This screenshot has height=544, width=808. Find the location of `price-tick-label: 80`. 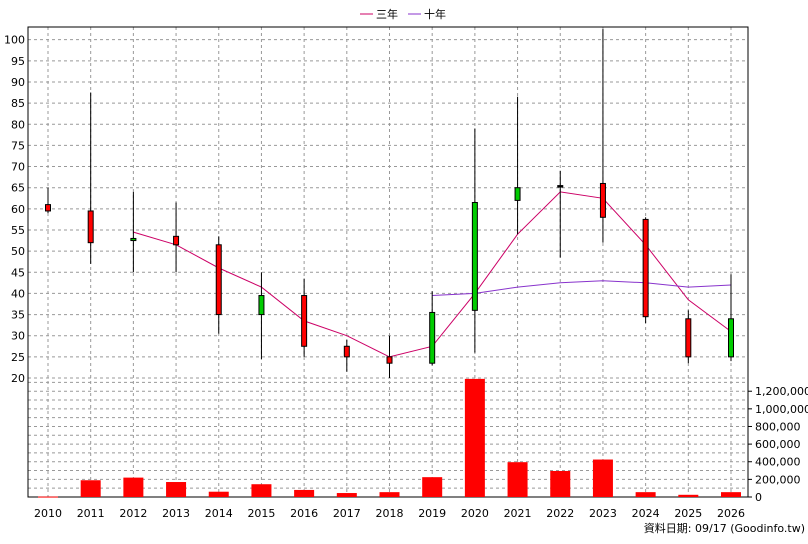

price-tick-label: 80 is located at coordinates (18, 124).